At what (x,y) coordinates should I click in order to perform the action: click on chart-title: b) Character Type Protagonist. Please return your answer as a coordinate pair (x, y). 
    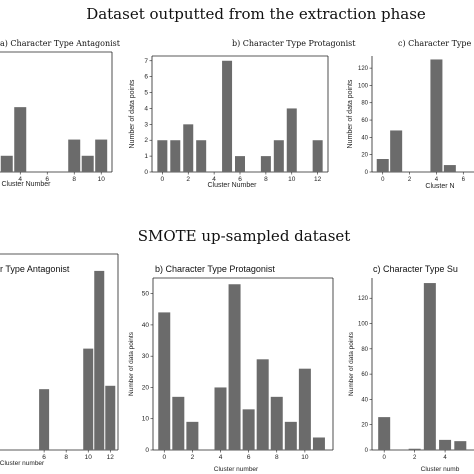
    Looking at the image, I should click on (294, 43).